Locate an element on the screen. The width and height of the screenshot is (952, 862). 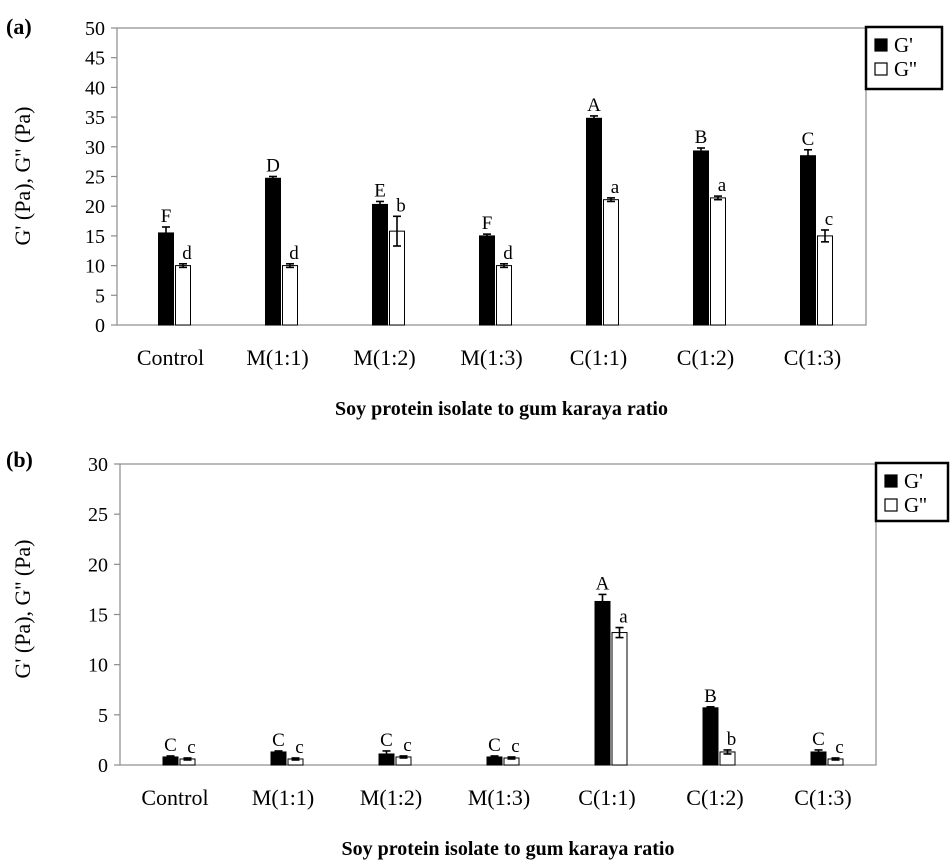
significance-letter-b: a is located at coordinates (623, 617).